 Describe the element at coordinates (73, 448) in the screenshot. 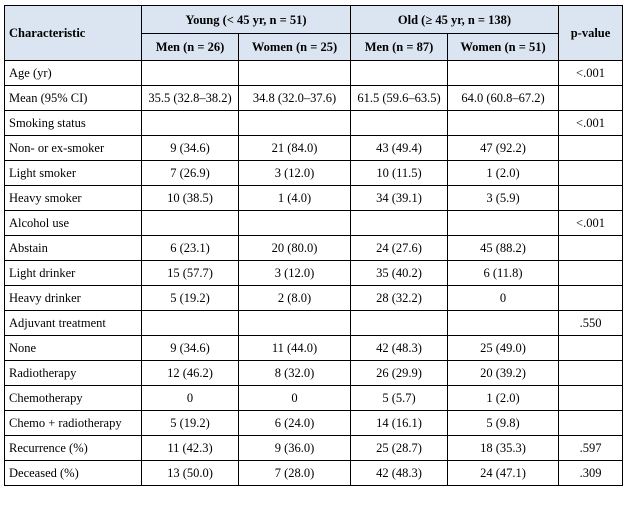

I see `row-label: Recurrence (%)` at that location.